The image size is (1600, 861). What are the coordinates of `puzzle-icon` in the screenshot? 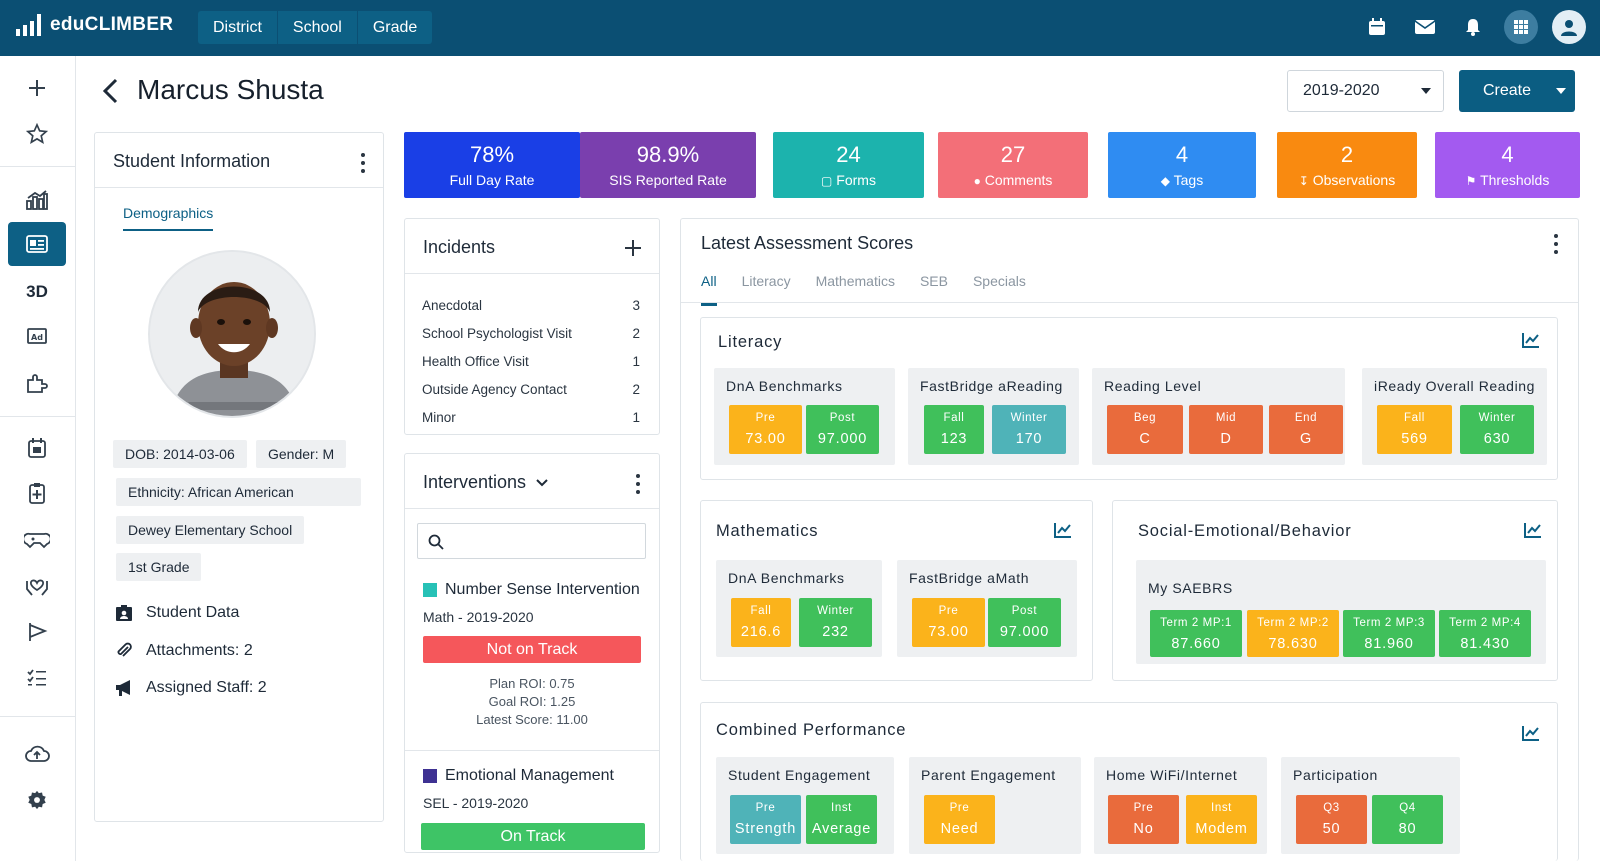 It's located at (37, 383).